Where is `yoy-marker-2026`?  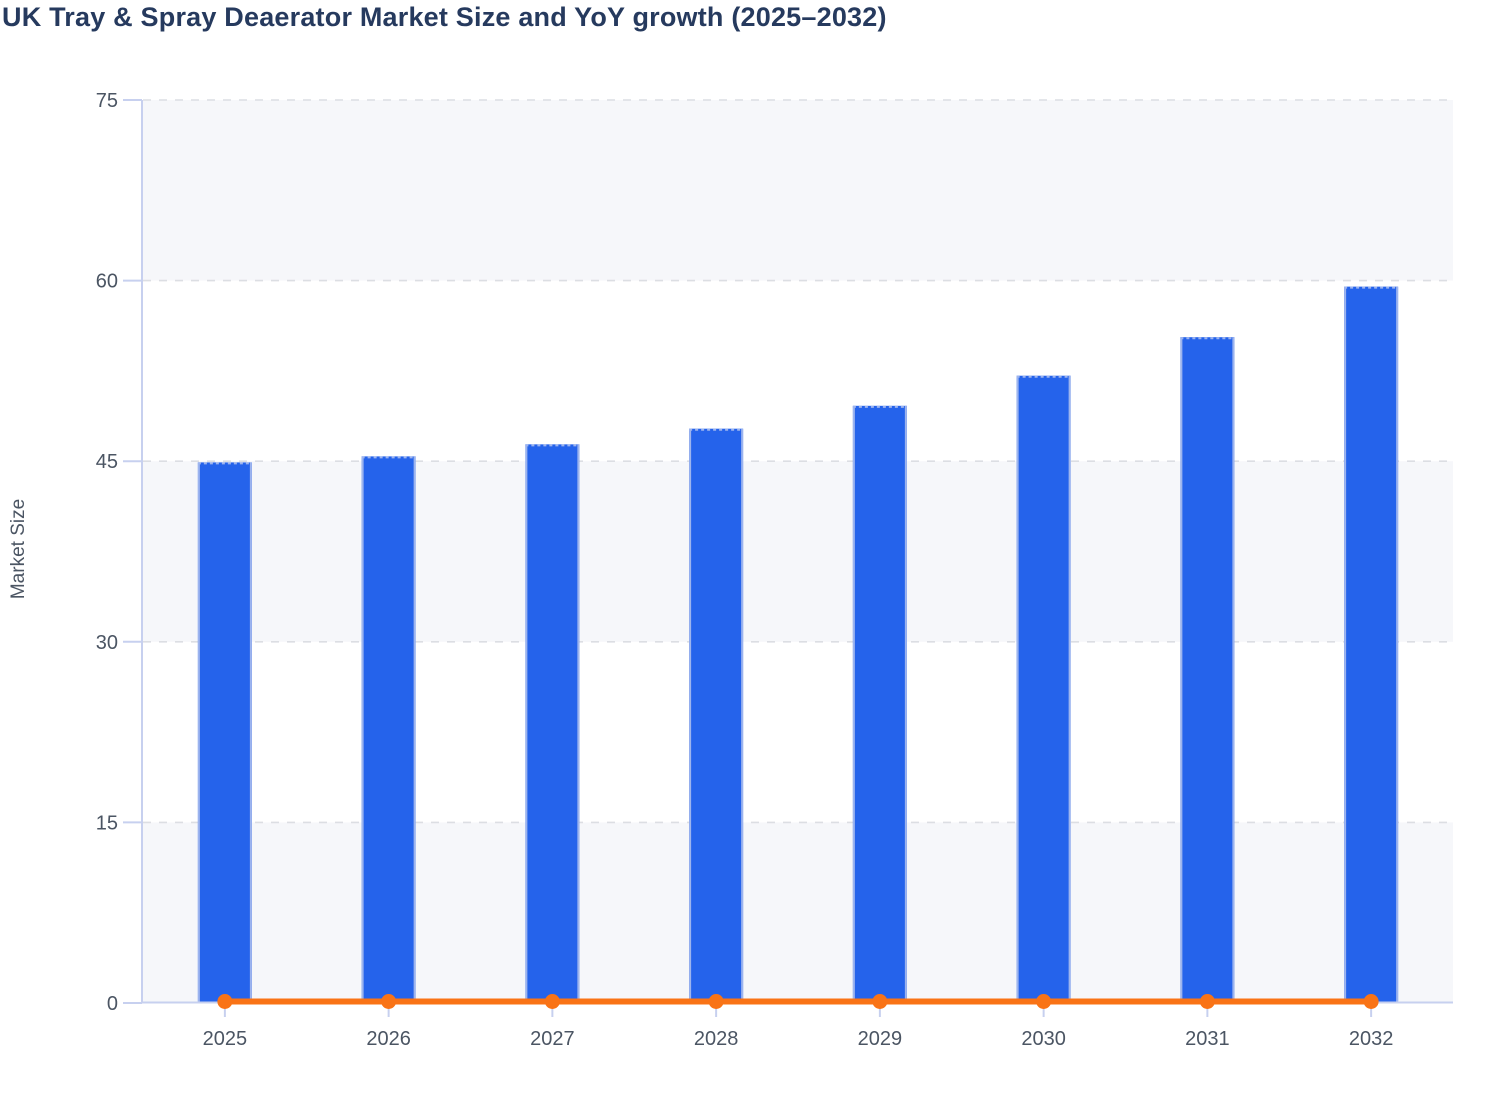 yoy-marker-2026 is located at coordinates (389, 1001).